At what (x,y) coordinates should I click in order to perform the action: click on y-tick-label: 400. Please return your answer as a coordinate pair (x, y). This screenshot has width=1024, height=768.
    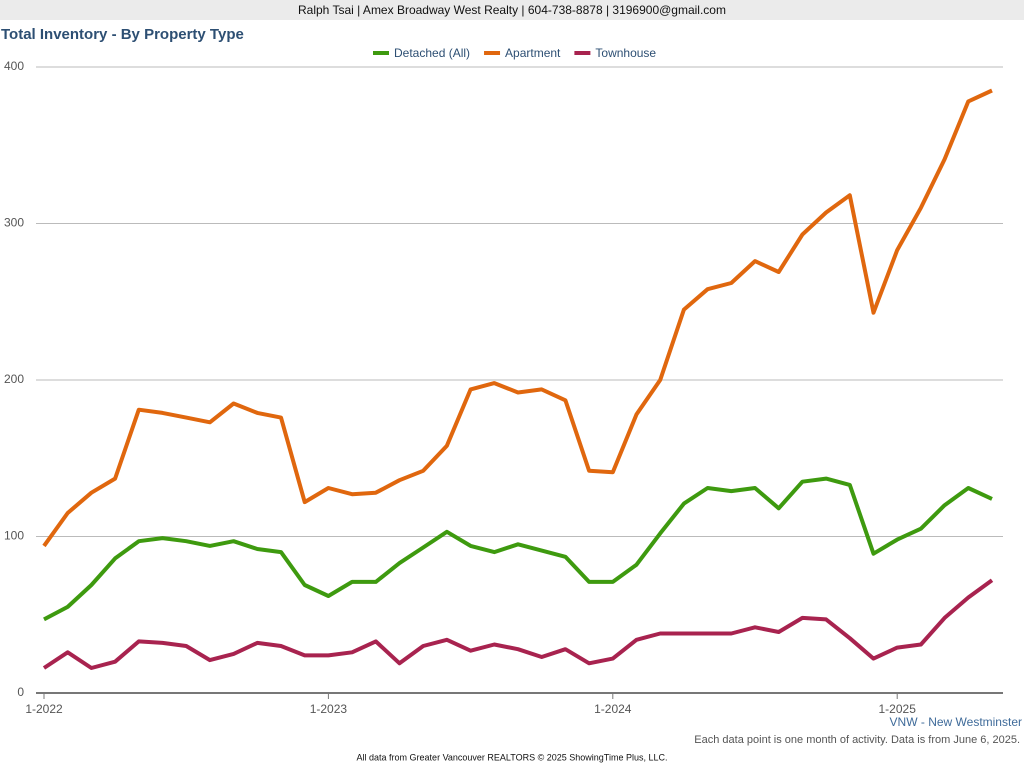
    Looking at the image, I should click on (14, 66).